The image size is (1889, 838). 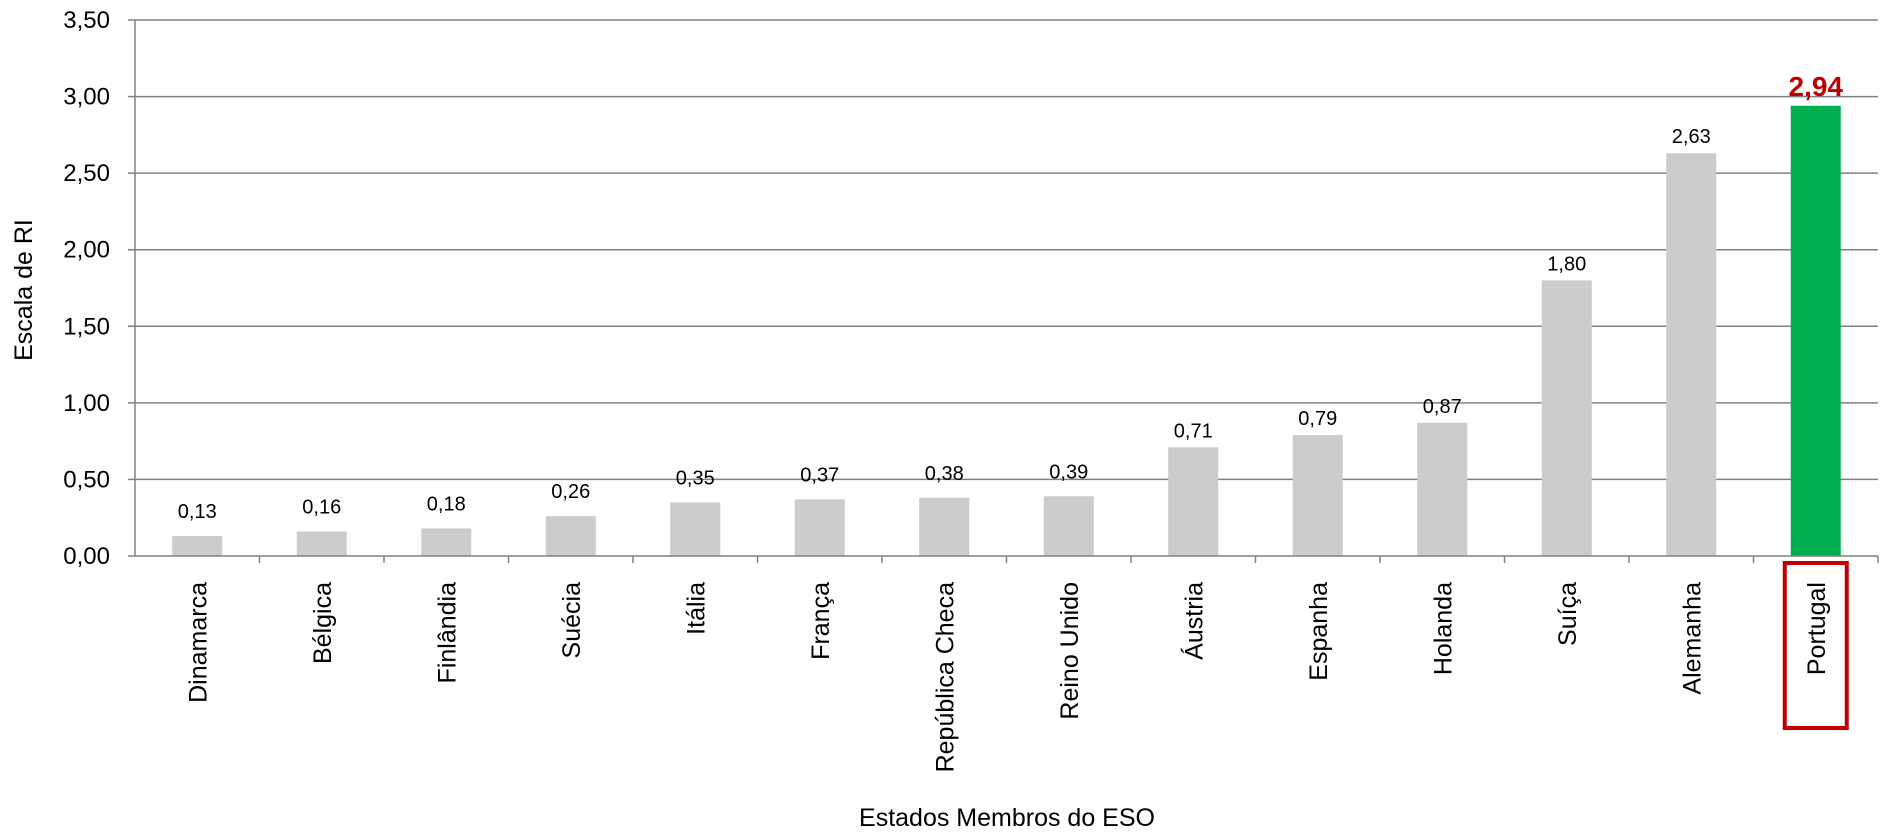 I want to click on data-label: 0,35, so click(x=695, y=478).